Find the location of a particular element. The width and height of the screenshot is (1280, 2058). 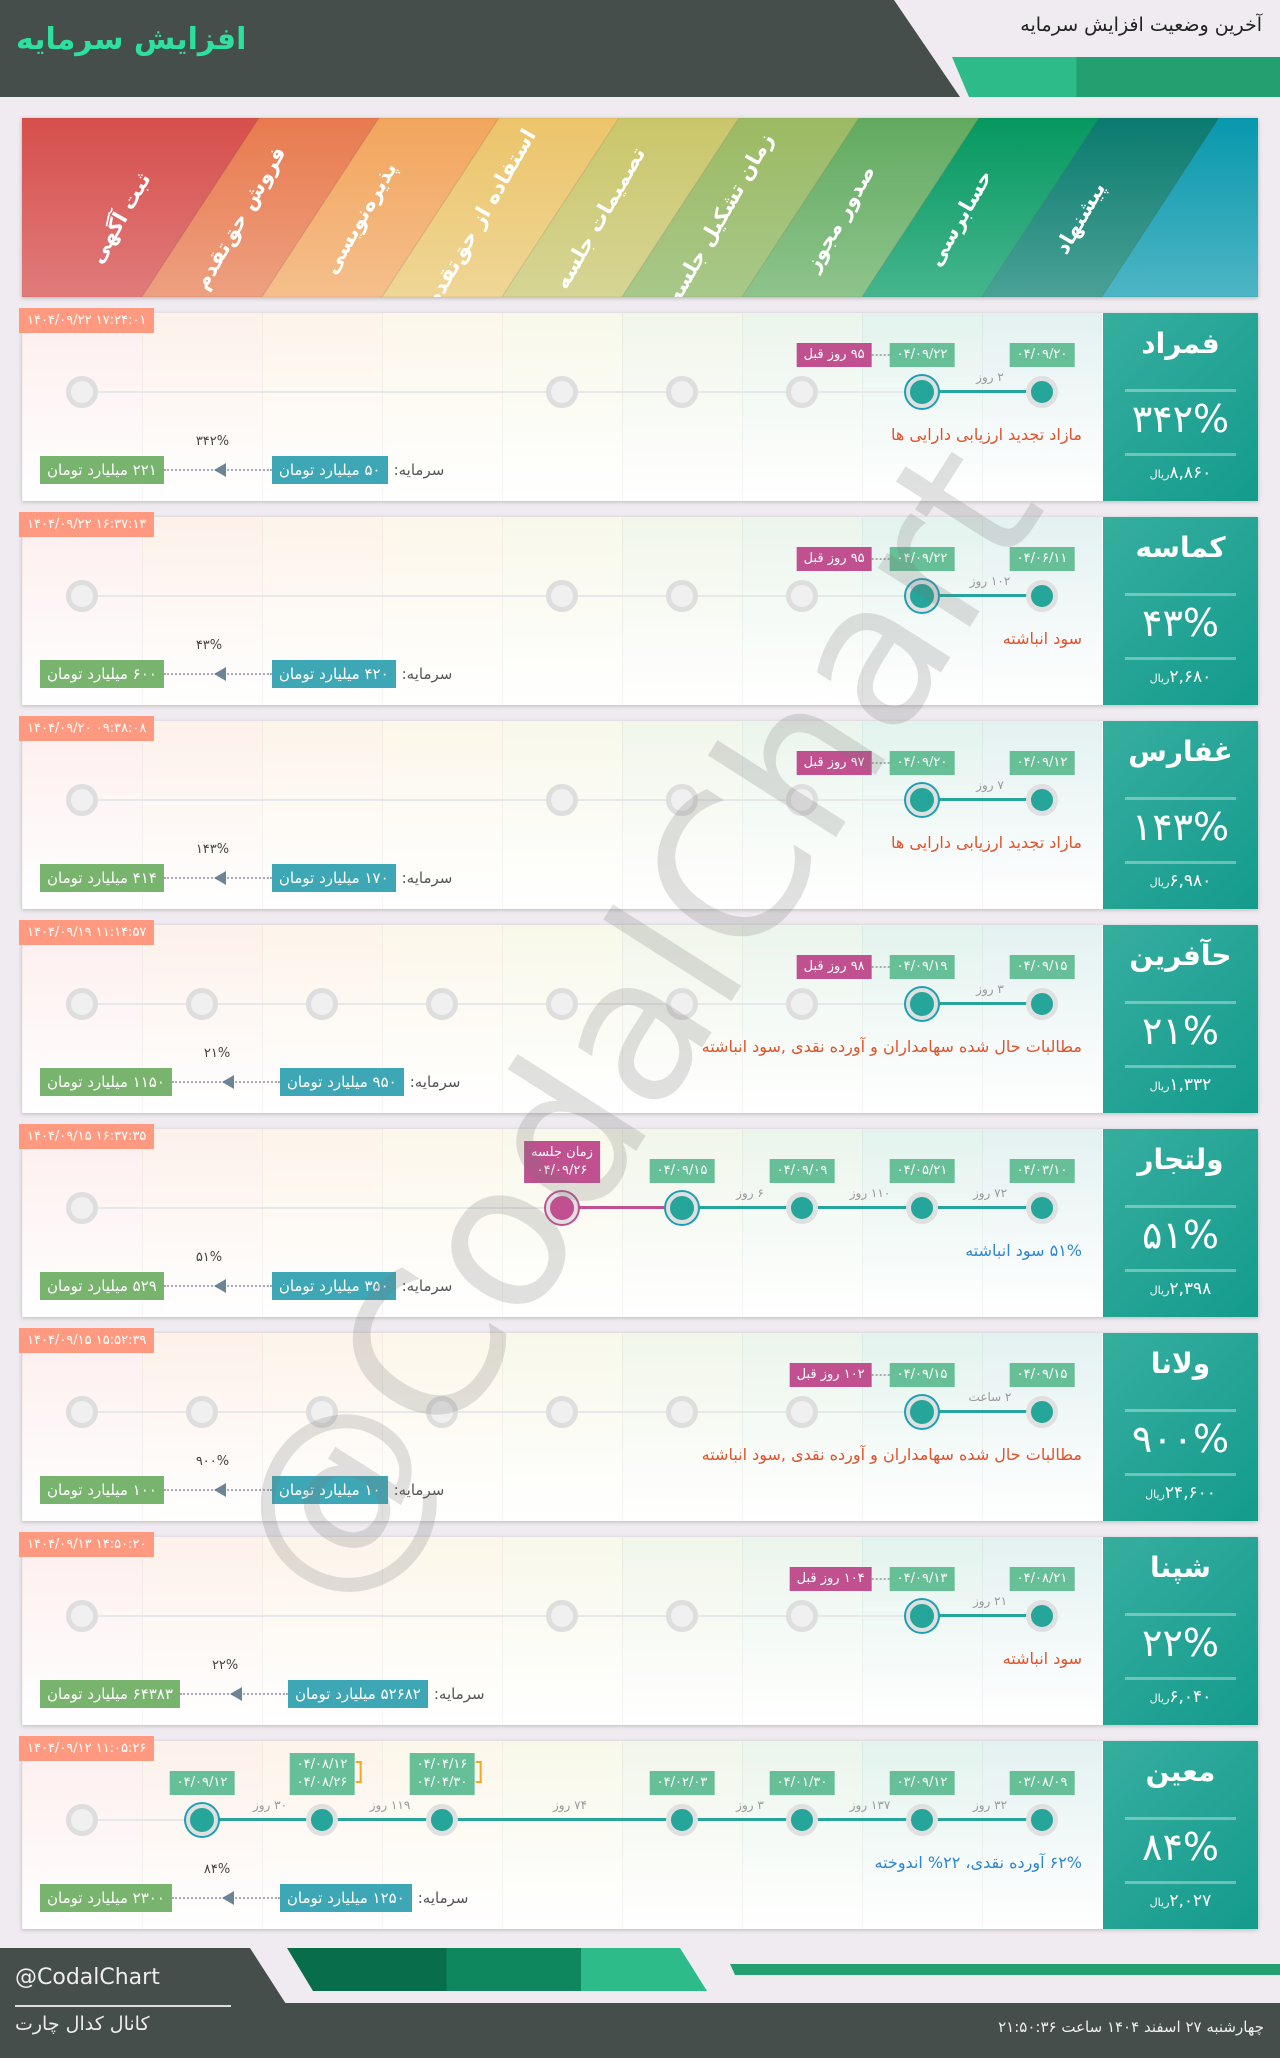

dotted-connector is located at coordinates (880, 559).